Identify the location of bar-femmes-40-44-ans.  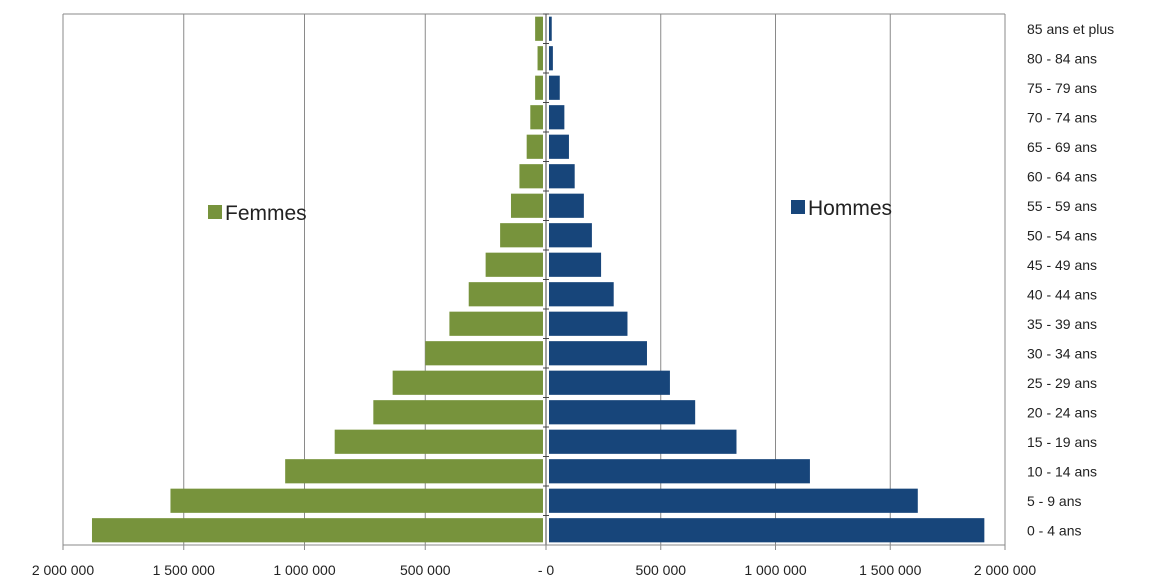
(505, 294).